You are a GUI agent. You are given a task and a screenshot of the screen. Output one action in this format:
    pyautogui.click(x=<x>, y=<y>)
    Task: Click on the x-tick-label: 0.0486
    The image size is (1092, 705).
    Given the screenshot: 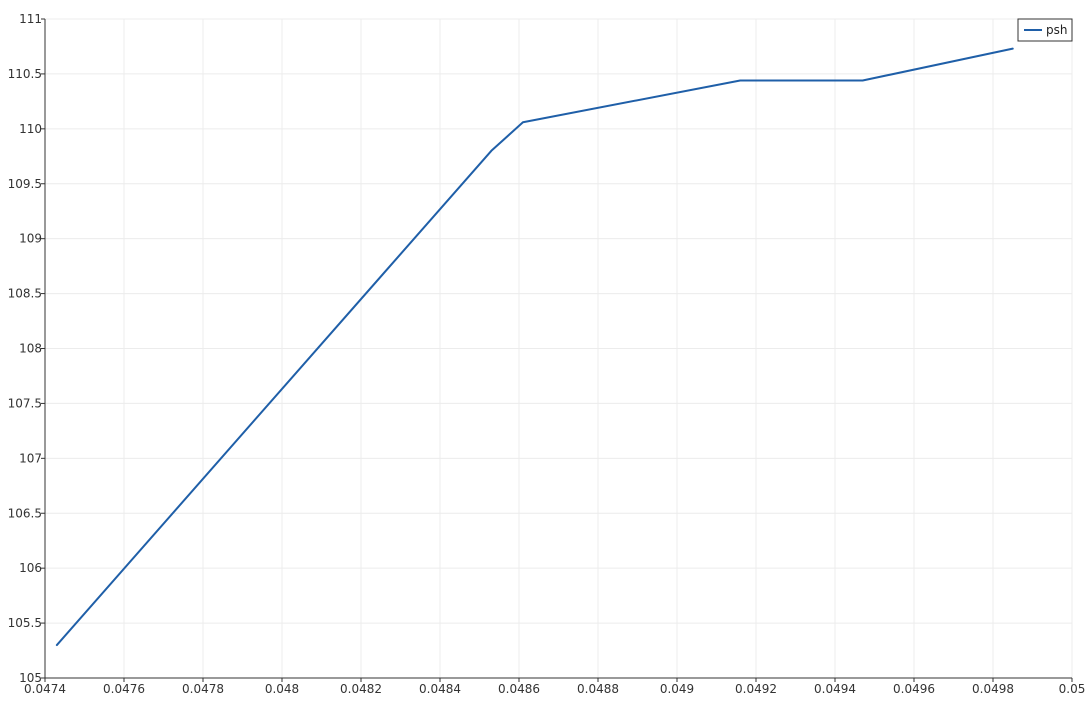 What is the action you would take?
    pyautogui.click(x=519, y=689)
    